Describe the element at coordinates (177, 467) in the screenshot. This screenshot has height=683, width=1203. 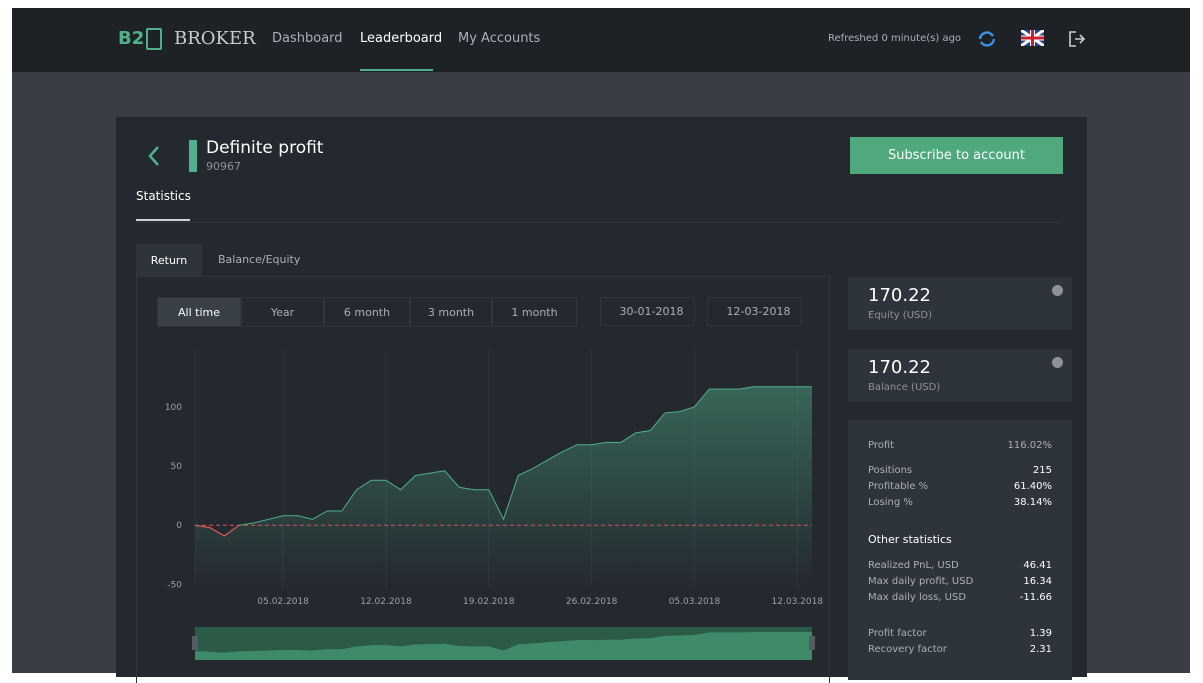
I see `y-tick-label: 50` at that location.